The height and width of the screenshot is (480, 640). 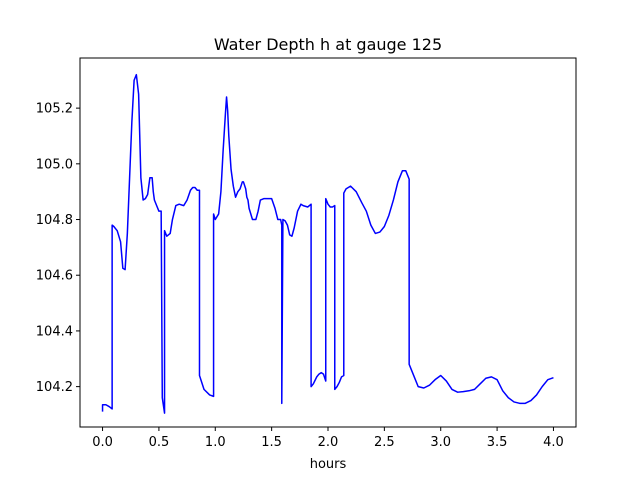 What do you see at coordinates (54, 220) in the screenshot?
I see `y-tick-label: 104.8` at bounding box center [54, 220].